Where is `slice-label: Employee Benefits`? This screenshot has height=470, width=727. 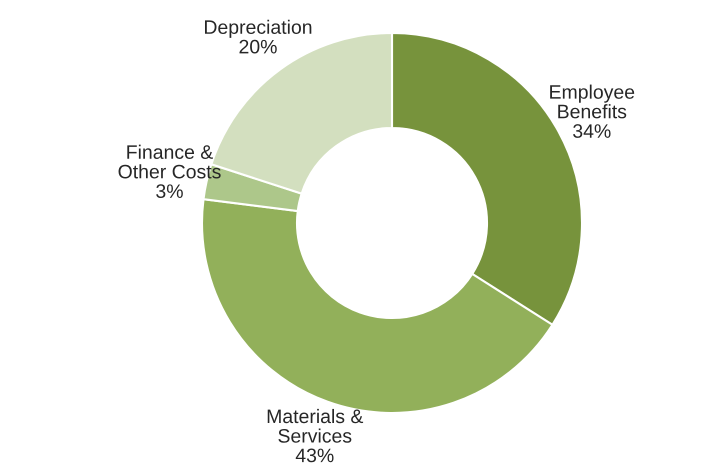
slice-label: Employee Benefits is located at coordinates (592, 101).